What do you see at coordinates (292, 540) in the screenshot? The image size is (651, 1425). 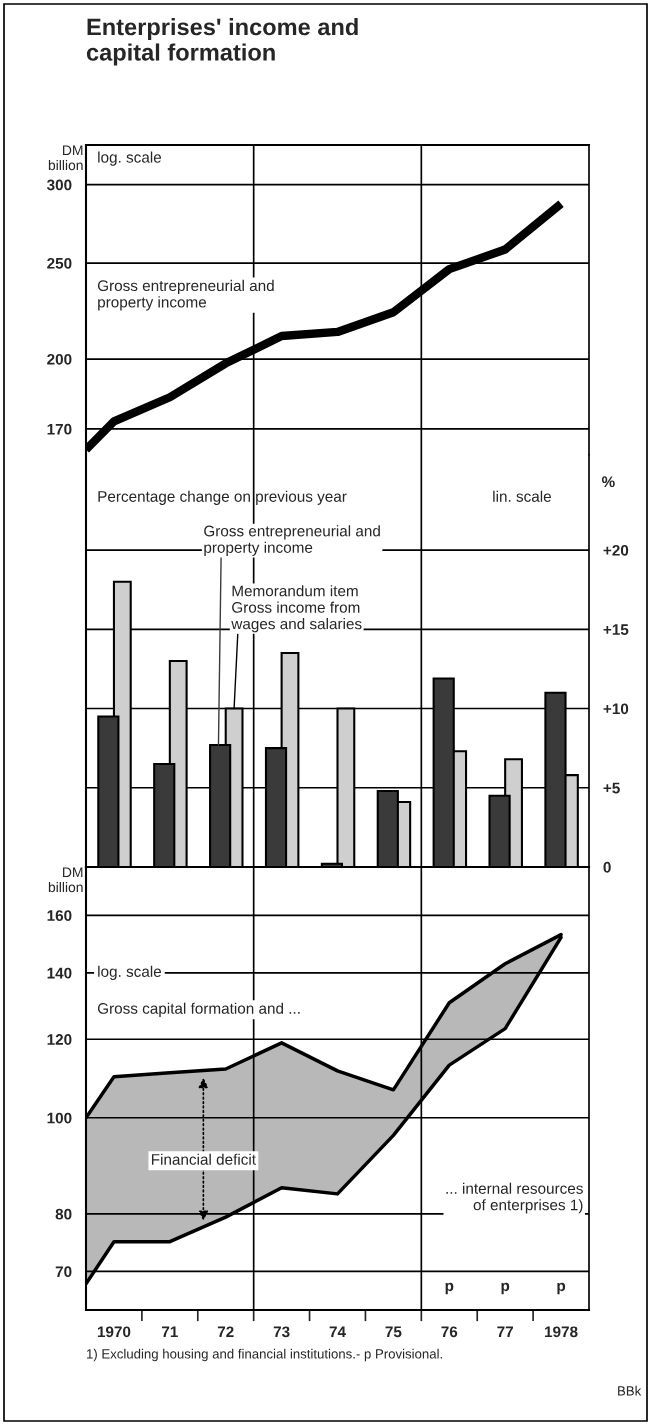 I see `text: Gross entrepreneurial and property income` at bounding box center [292, 540].